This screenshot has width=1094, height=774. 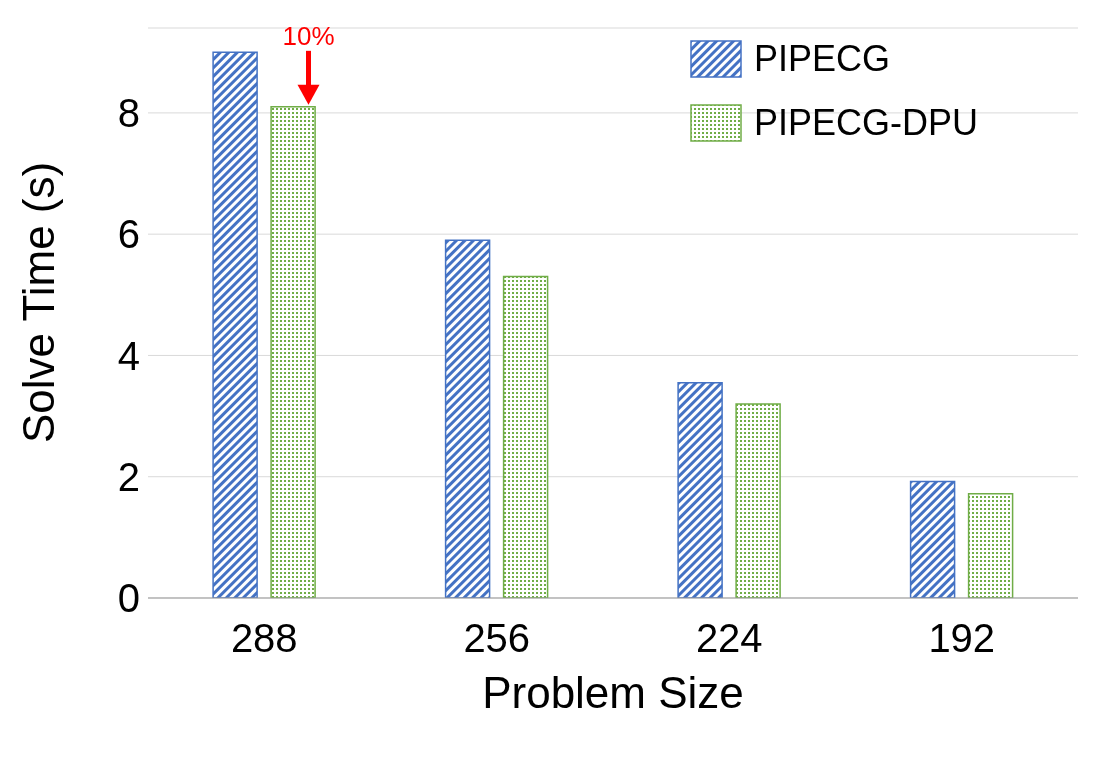 What do you see at coordinates (128, 234) in the screenshot?
I see `y-tick-label: 6` at bounding box center [128, 234].